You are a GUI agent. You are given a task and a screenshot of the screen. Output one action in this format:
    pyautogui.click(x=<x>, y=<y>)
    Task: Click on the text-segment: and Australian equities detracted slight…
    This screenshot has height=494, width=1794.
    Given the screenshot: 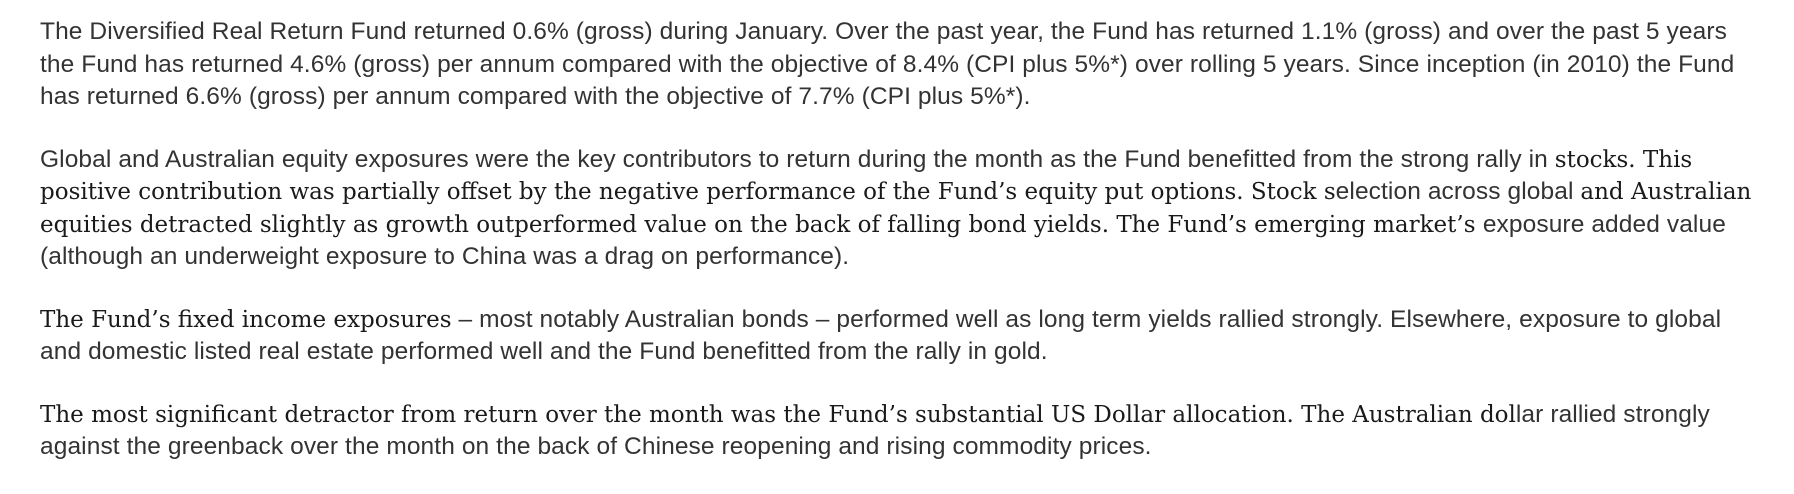 What is the action you would take?
    pyautogui.click(x=896, y=208)
    